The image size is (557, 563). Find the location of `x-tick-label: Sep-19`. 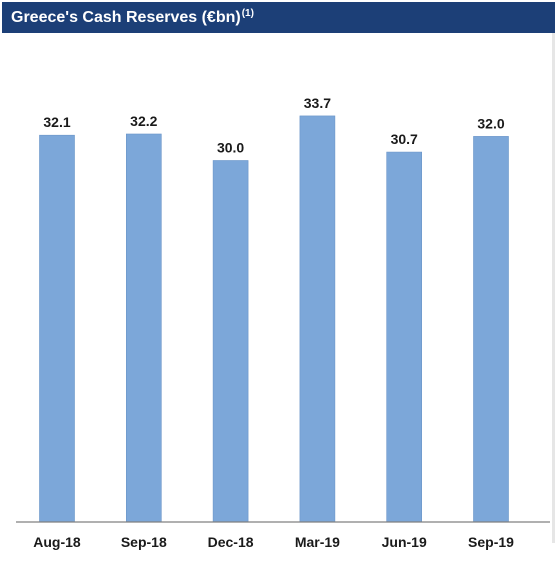

x-tick-label: Sep-19 is located at coordinates (491, 542).